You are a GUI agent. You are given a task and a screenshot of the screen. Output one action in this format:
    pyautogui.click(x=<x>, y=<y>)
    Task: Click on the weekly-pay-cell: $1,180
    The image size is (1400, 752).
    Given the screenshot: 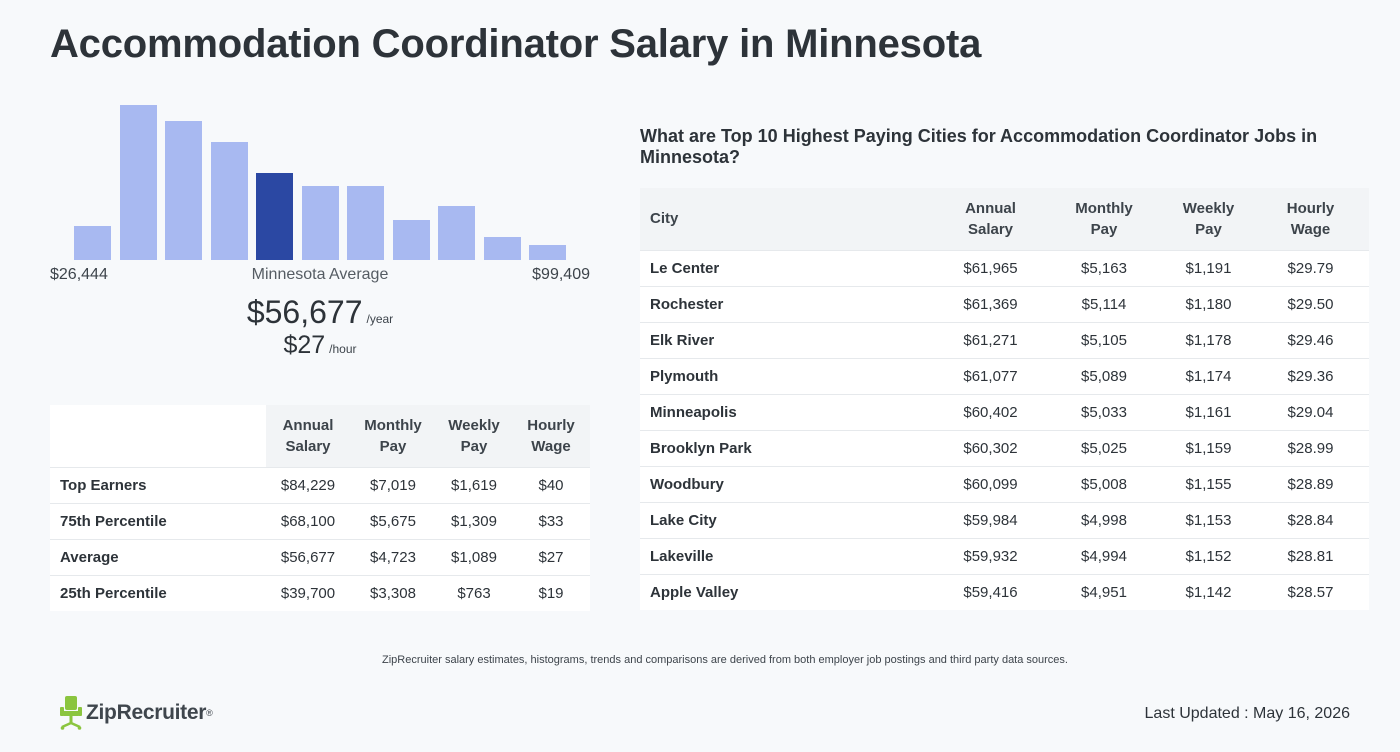 What is the action you would take?
    pyautogui.click(x=1208, y=303)
    